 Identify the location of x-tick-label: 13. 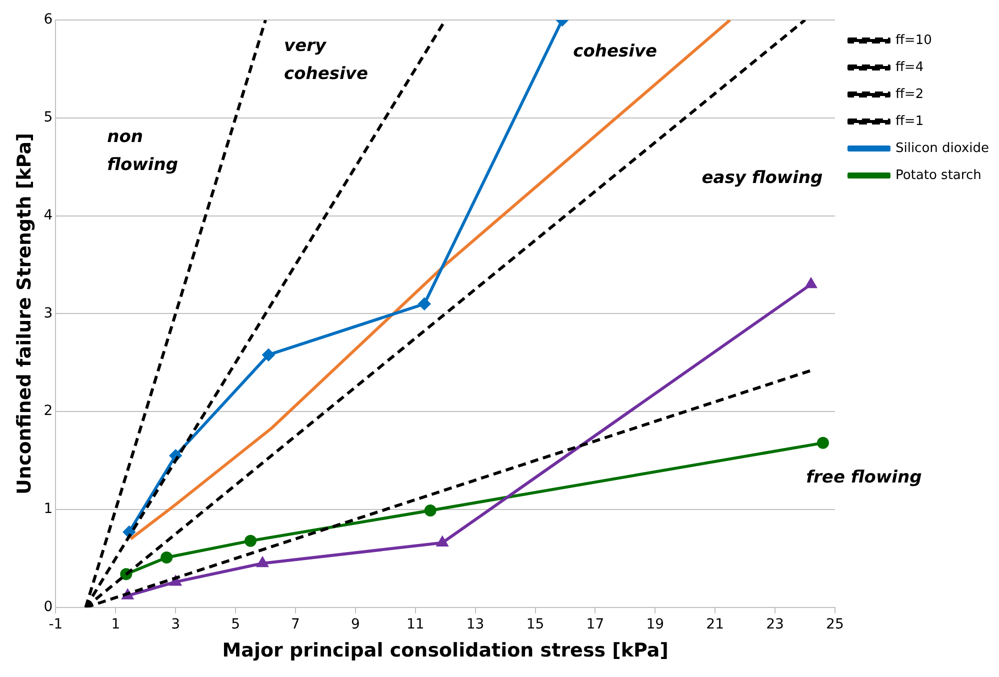
(475, 624).